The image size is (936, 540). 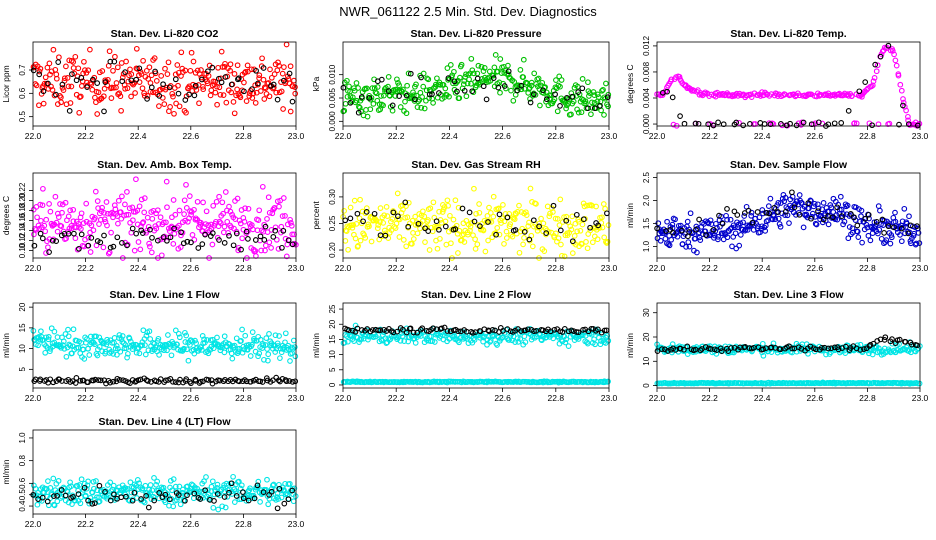 What do you see at coordinates (609, 268) in the screenshot?
I see `x-tick-label: 23.0` at bounding box center [609, 268].